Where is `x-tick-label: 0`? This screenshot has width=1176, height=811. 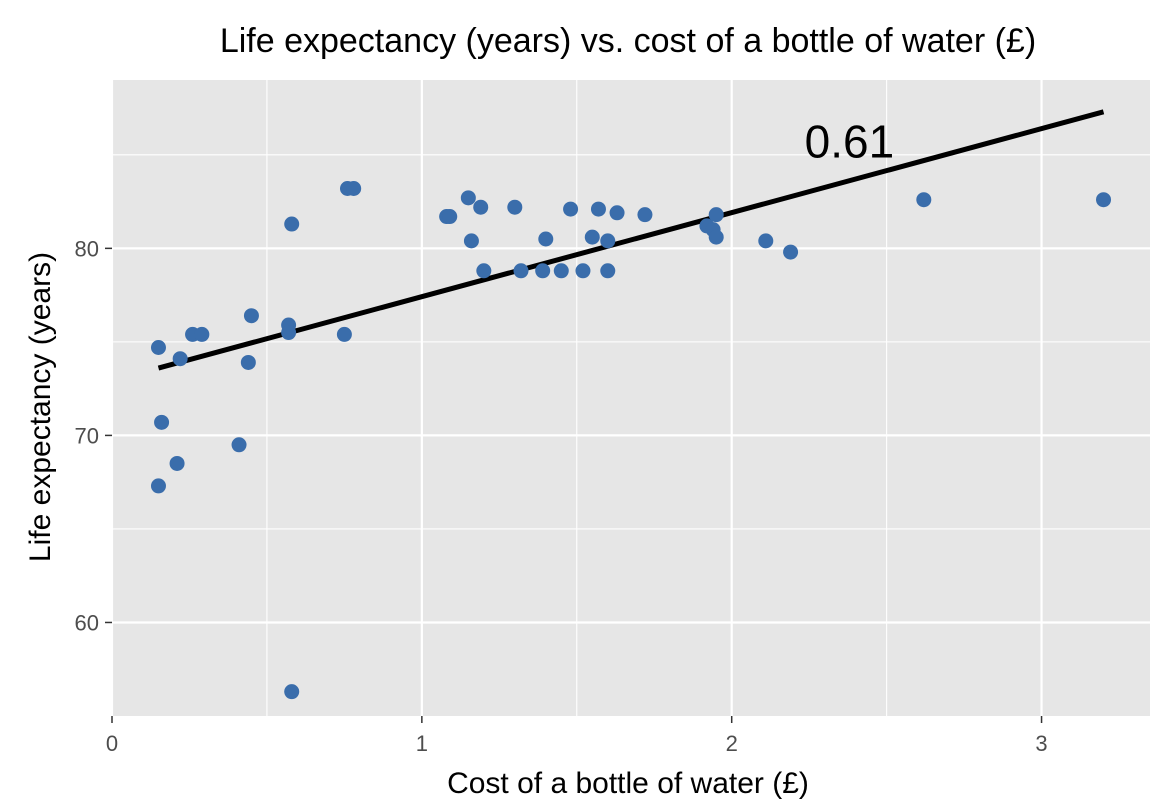
x-tick-label: 0 is located at coordinates (112, 743).